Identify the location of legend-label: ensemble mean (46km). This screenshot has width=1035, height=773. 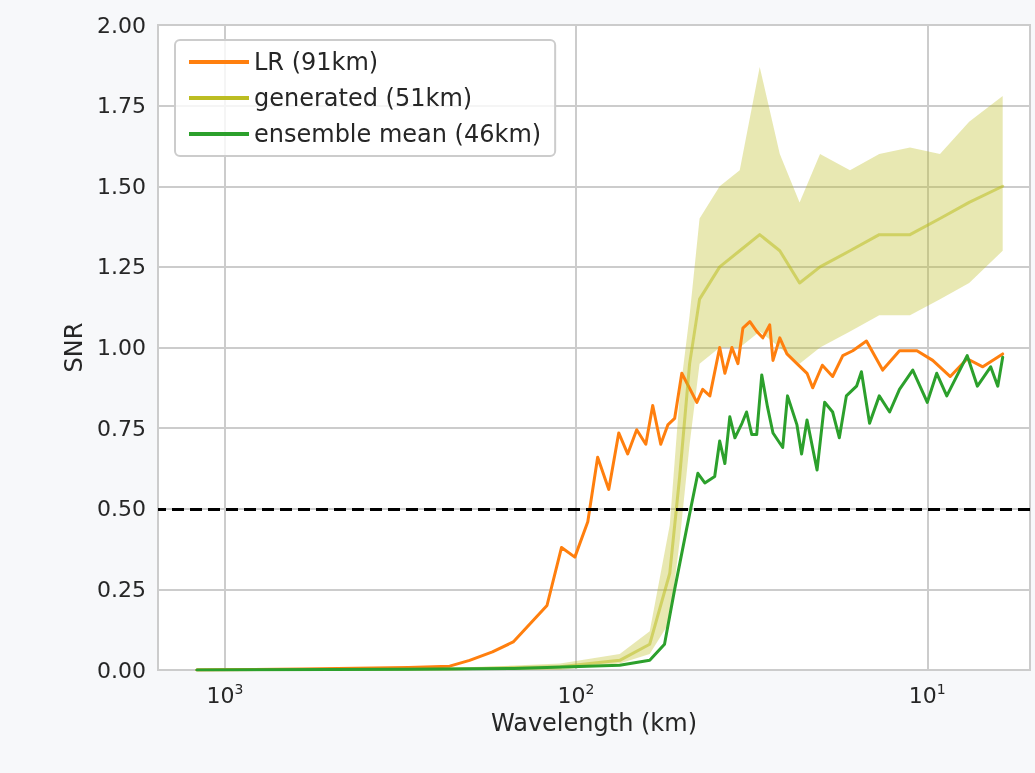
(398, 134).